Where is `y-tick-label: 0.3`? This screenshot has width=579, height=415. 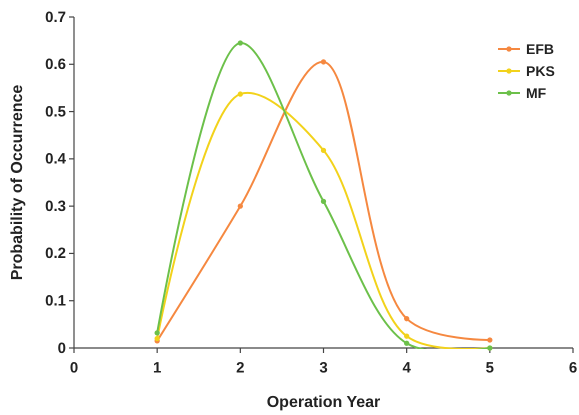 y-tick-label: 0.3 is located at coordinates (55, 206).